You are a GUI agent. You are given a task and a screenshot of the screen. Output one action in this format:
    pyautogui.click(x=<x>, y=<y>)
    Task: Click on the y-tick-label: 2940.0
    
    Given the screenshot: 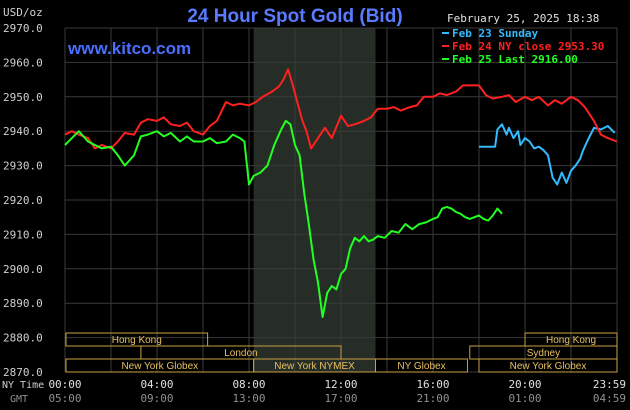 What is the action you would take?
    pyautogui.click(x=23, y=131)
    